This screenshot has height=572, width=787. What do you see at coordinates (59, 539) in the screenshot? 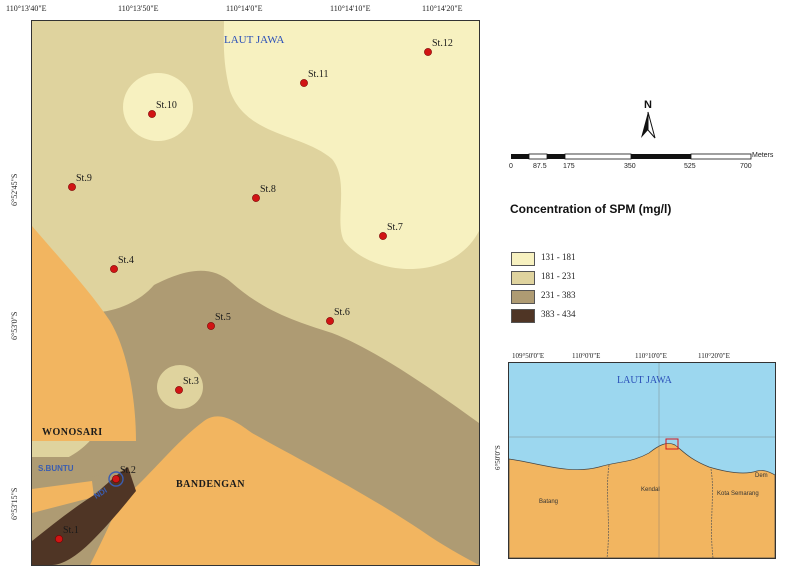
I see `station-marker-st1` at bounding box center [59, 539].